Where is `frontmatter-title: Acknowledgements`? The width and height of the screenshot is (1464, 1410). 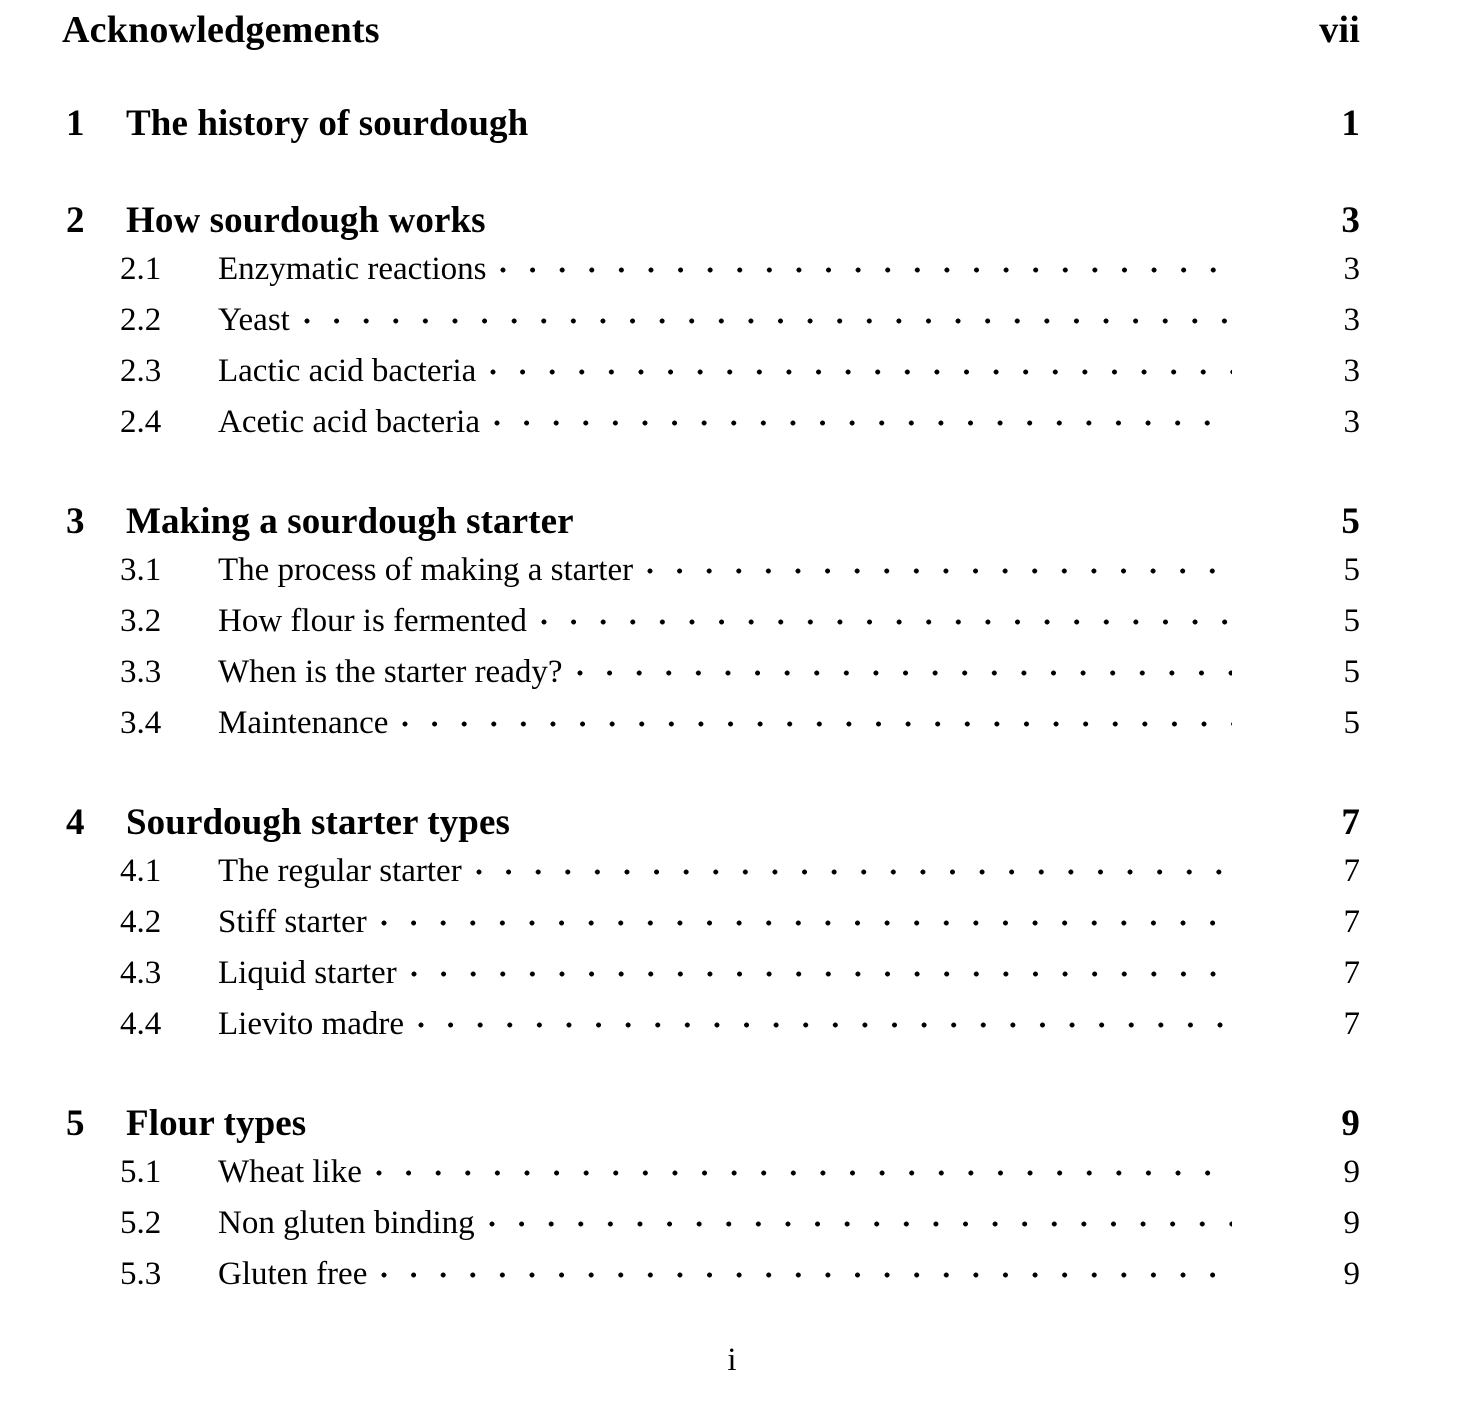 frontmatter-title: Acknowledgements is located at coordinates (221, 30).